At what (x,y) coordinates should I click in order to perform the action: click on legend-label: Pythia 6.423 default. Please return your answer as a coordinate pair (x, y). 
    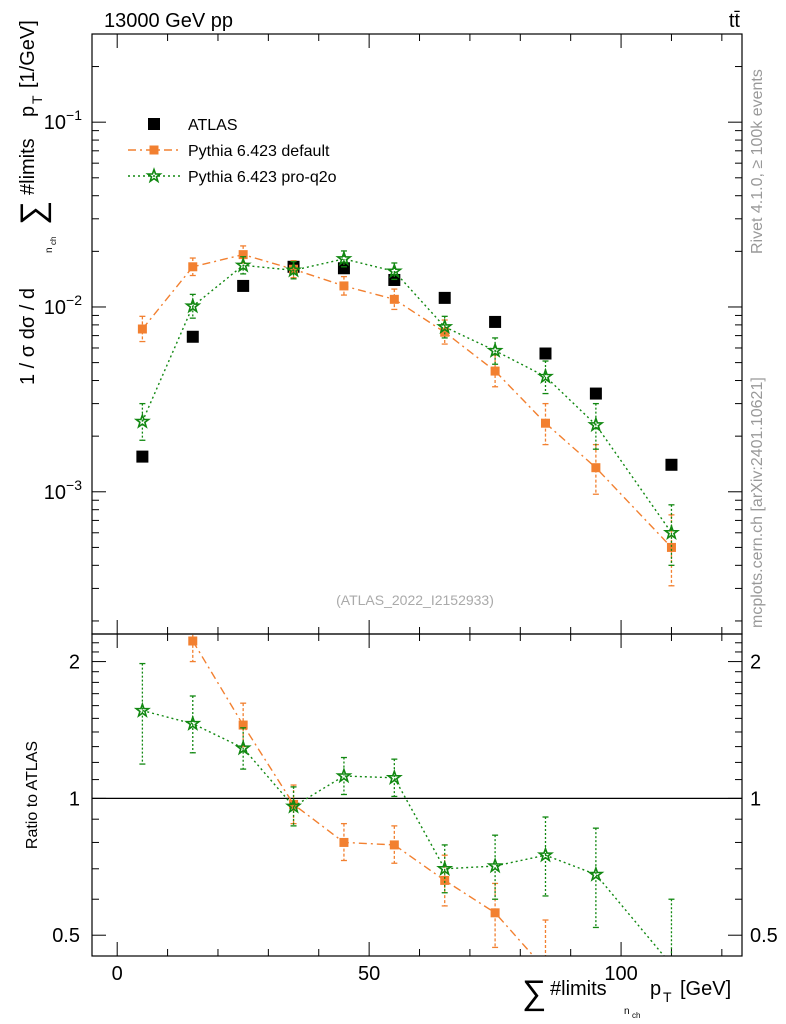
    Looking at the image, I should click on (259, 151).